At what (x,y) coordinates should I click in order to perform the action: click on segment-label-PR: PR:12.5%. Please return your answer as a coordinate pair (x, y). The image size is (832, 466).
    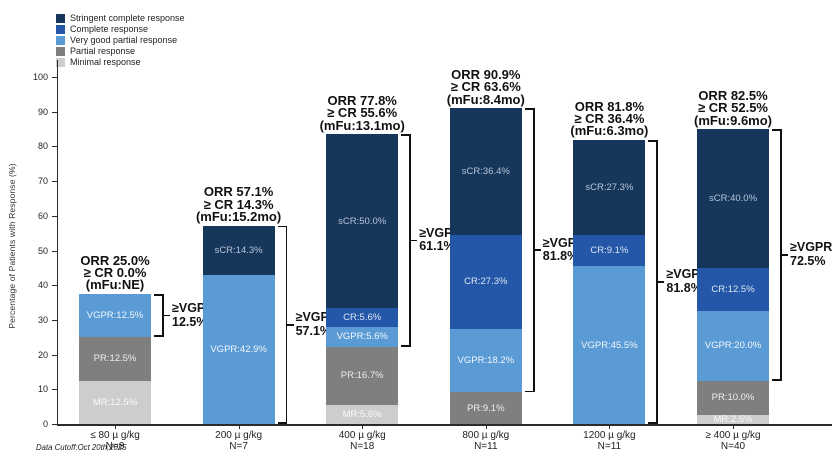
    Looking at the image, I should click on (115, 359).